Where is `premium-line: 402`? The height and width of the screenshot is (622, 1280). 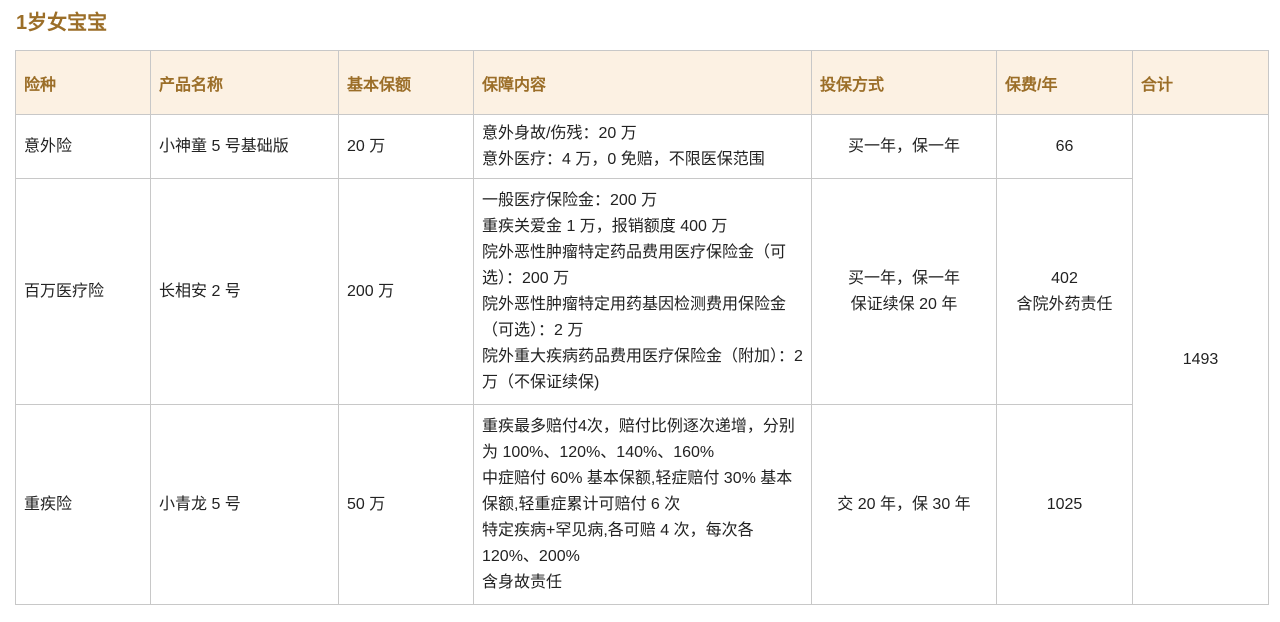
premium-line: 402 is located at coordinates (1064, 278).